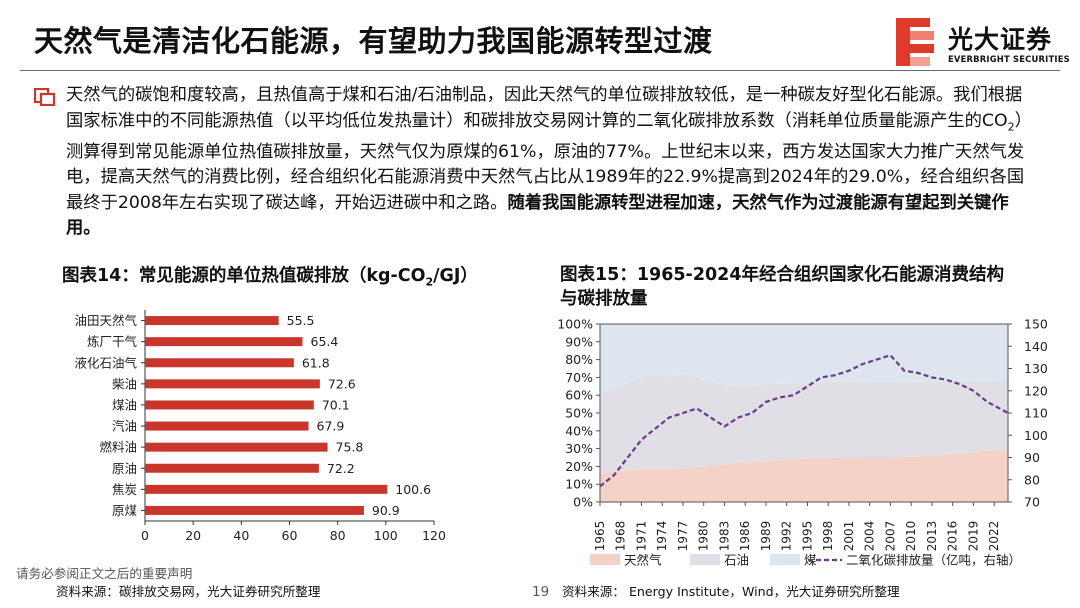  Describe the element at coordinates (1009, 59) in the screenshot. I see `logo-en: EVERBRIGHT SECURITIES` at that location.